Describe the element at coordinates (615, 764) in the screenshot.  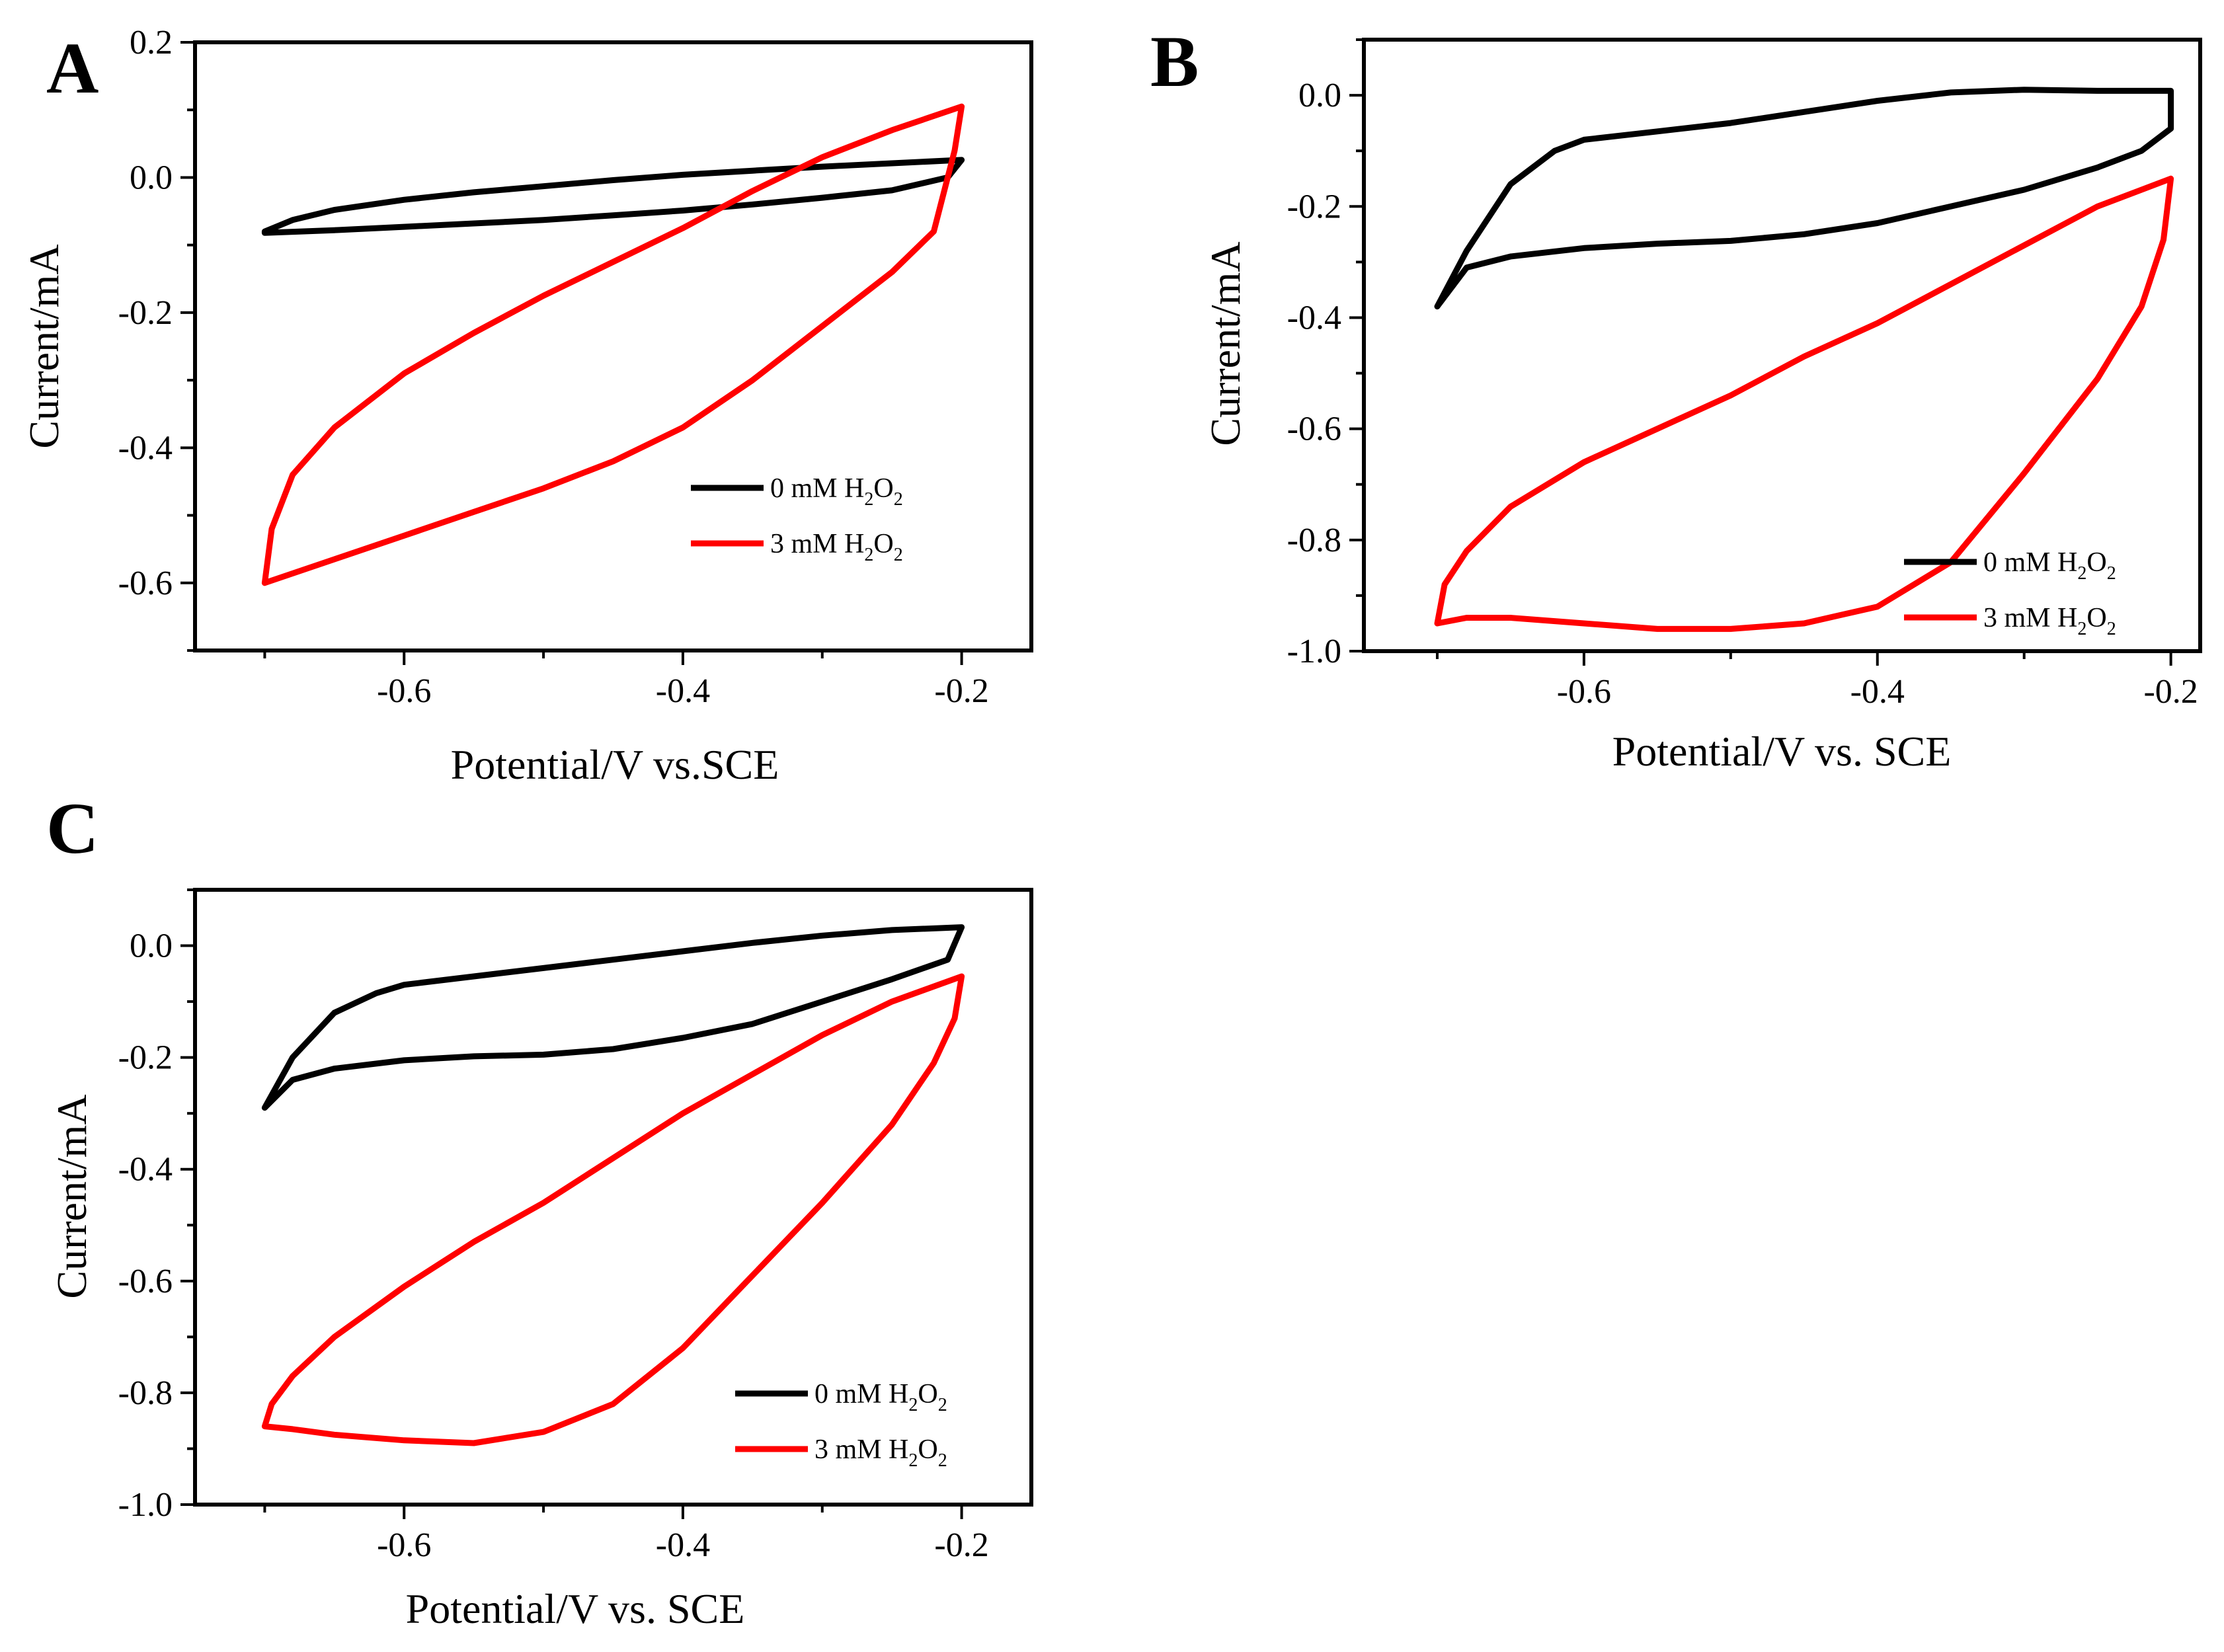
I see `x-axis-label: Potential/V vs.SCE` at that location.